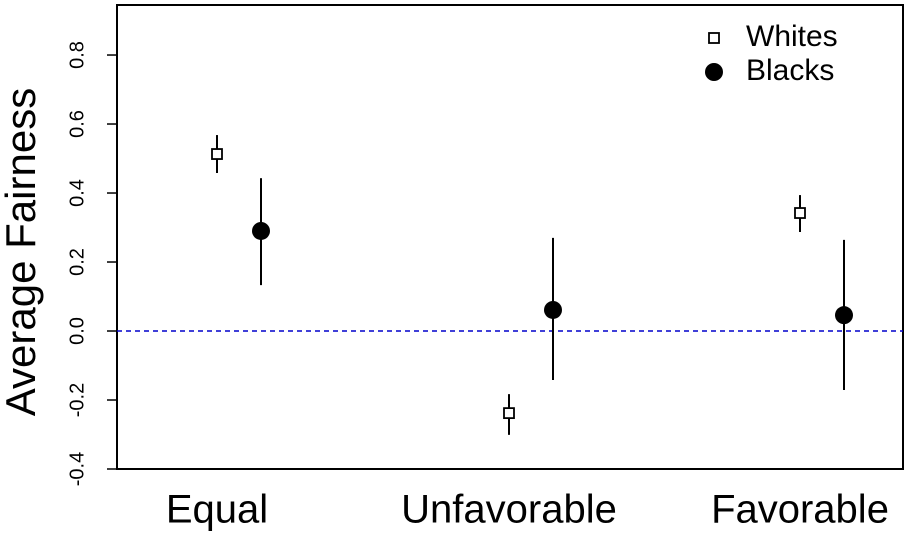 The image size is (906, 538). Describe the element at coordinates (509, 510) in the screenshot. I see `x-tick-label: Unfavorable` at that location.